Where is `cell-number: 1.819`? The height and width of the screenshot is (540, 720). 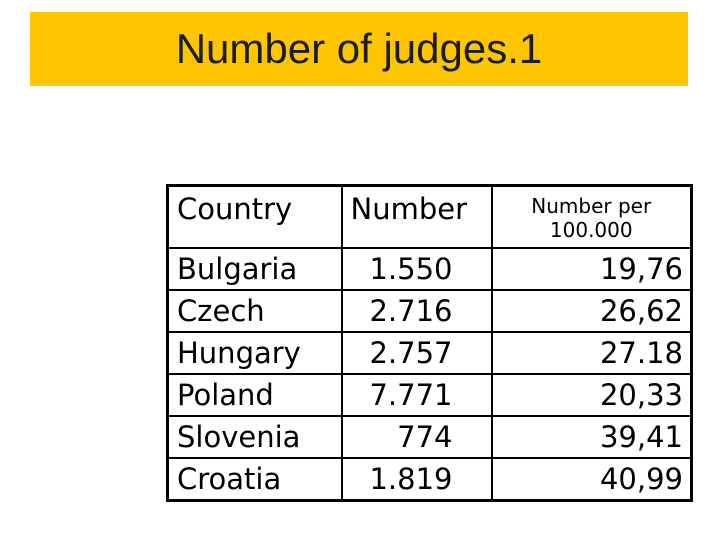 cell-number: 1.819 is located at coordinates (416, 478).